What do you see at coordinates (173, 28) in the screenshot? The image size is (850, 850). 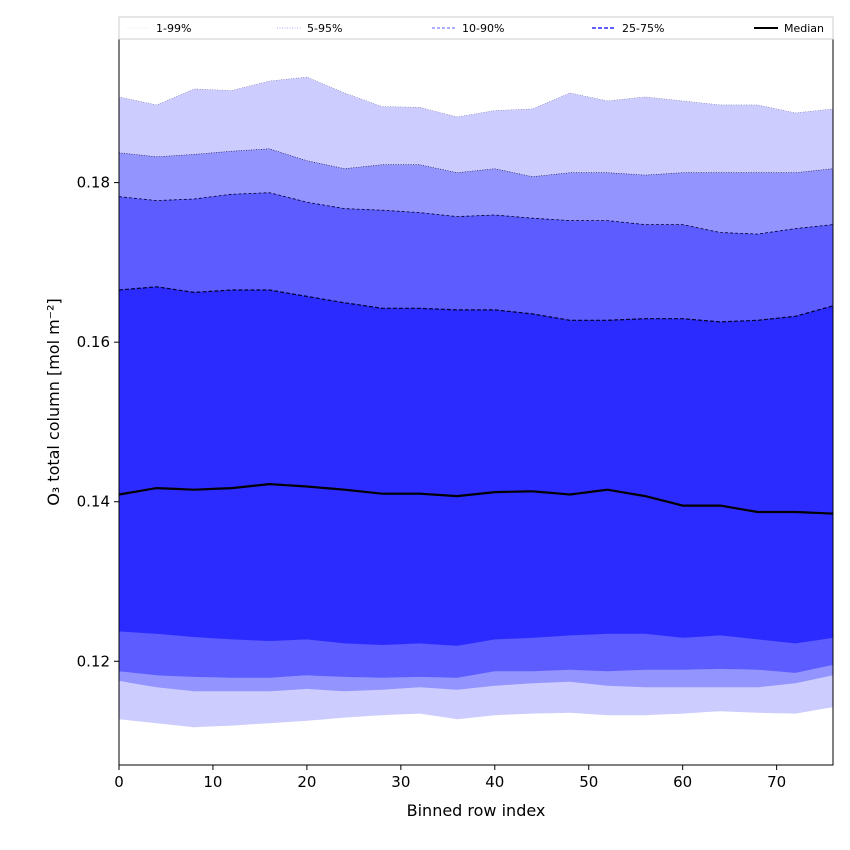 I see `legend-label: 1-99%` at bounding box center [173, 28].